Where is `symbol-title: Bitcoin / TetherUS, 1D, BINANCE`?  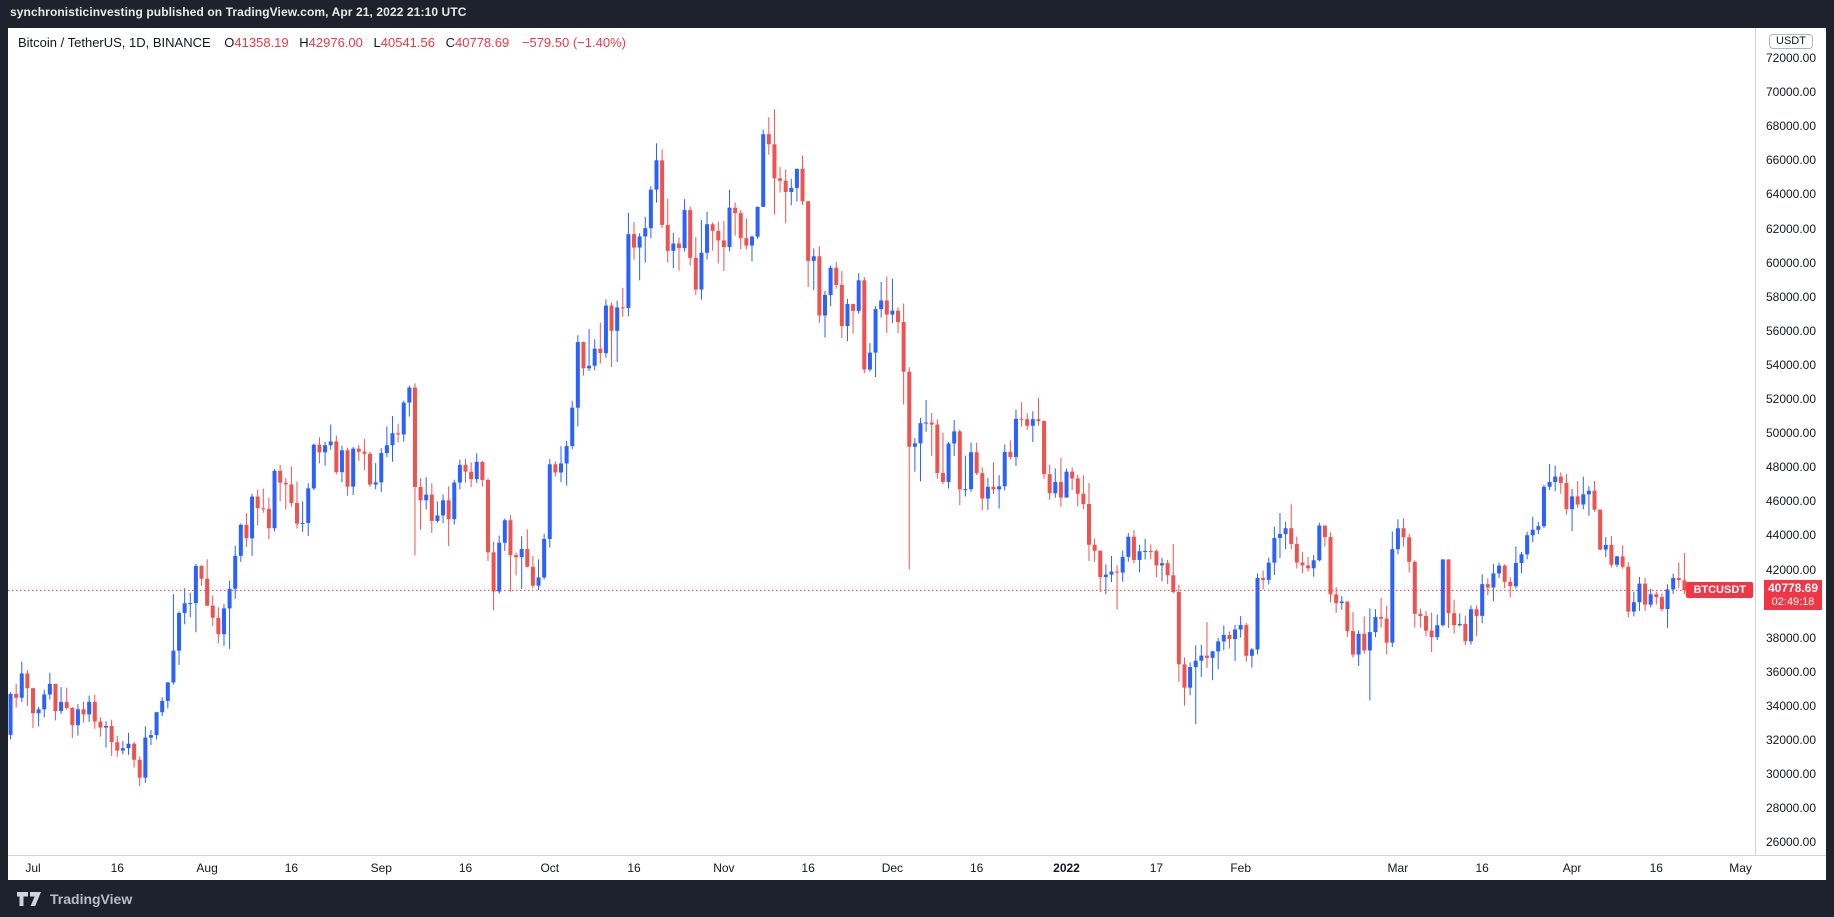
symbol-title: Bitcoin / TetherUS, 1D, BINANCE is located at coordinates (114, 42).